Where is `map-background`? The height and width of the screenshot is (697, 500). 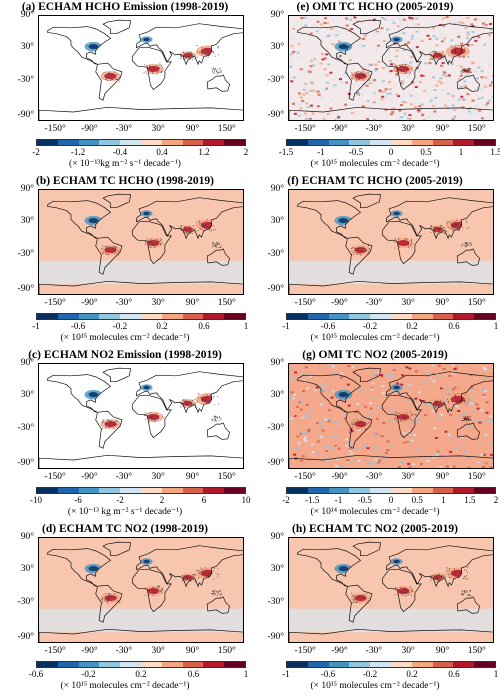
map-background is located at coordinates (391, 68).